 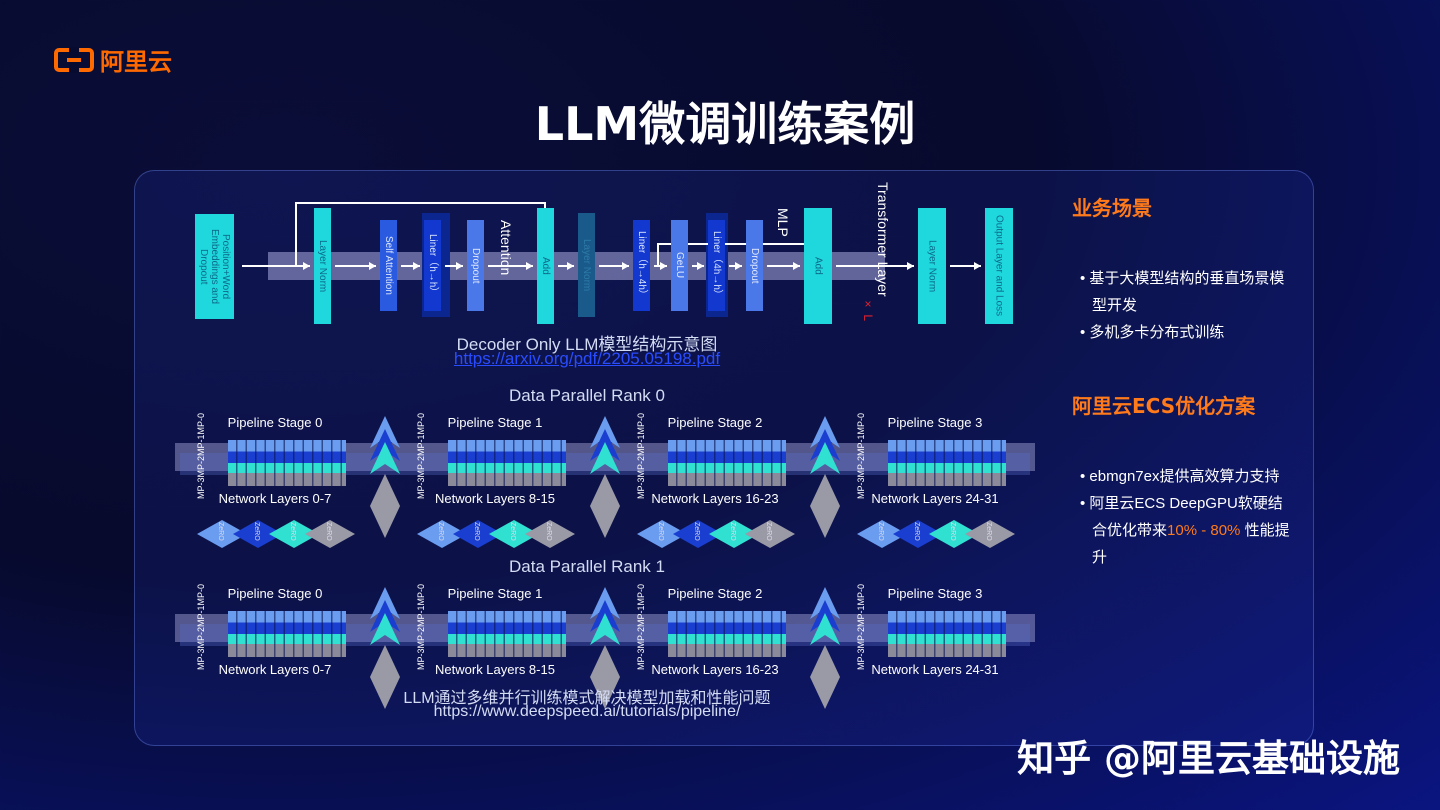 I want to click on mlp-label: MLP, so click(x=783, y=222).